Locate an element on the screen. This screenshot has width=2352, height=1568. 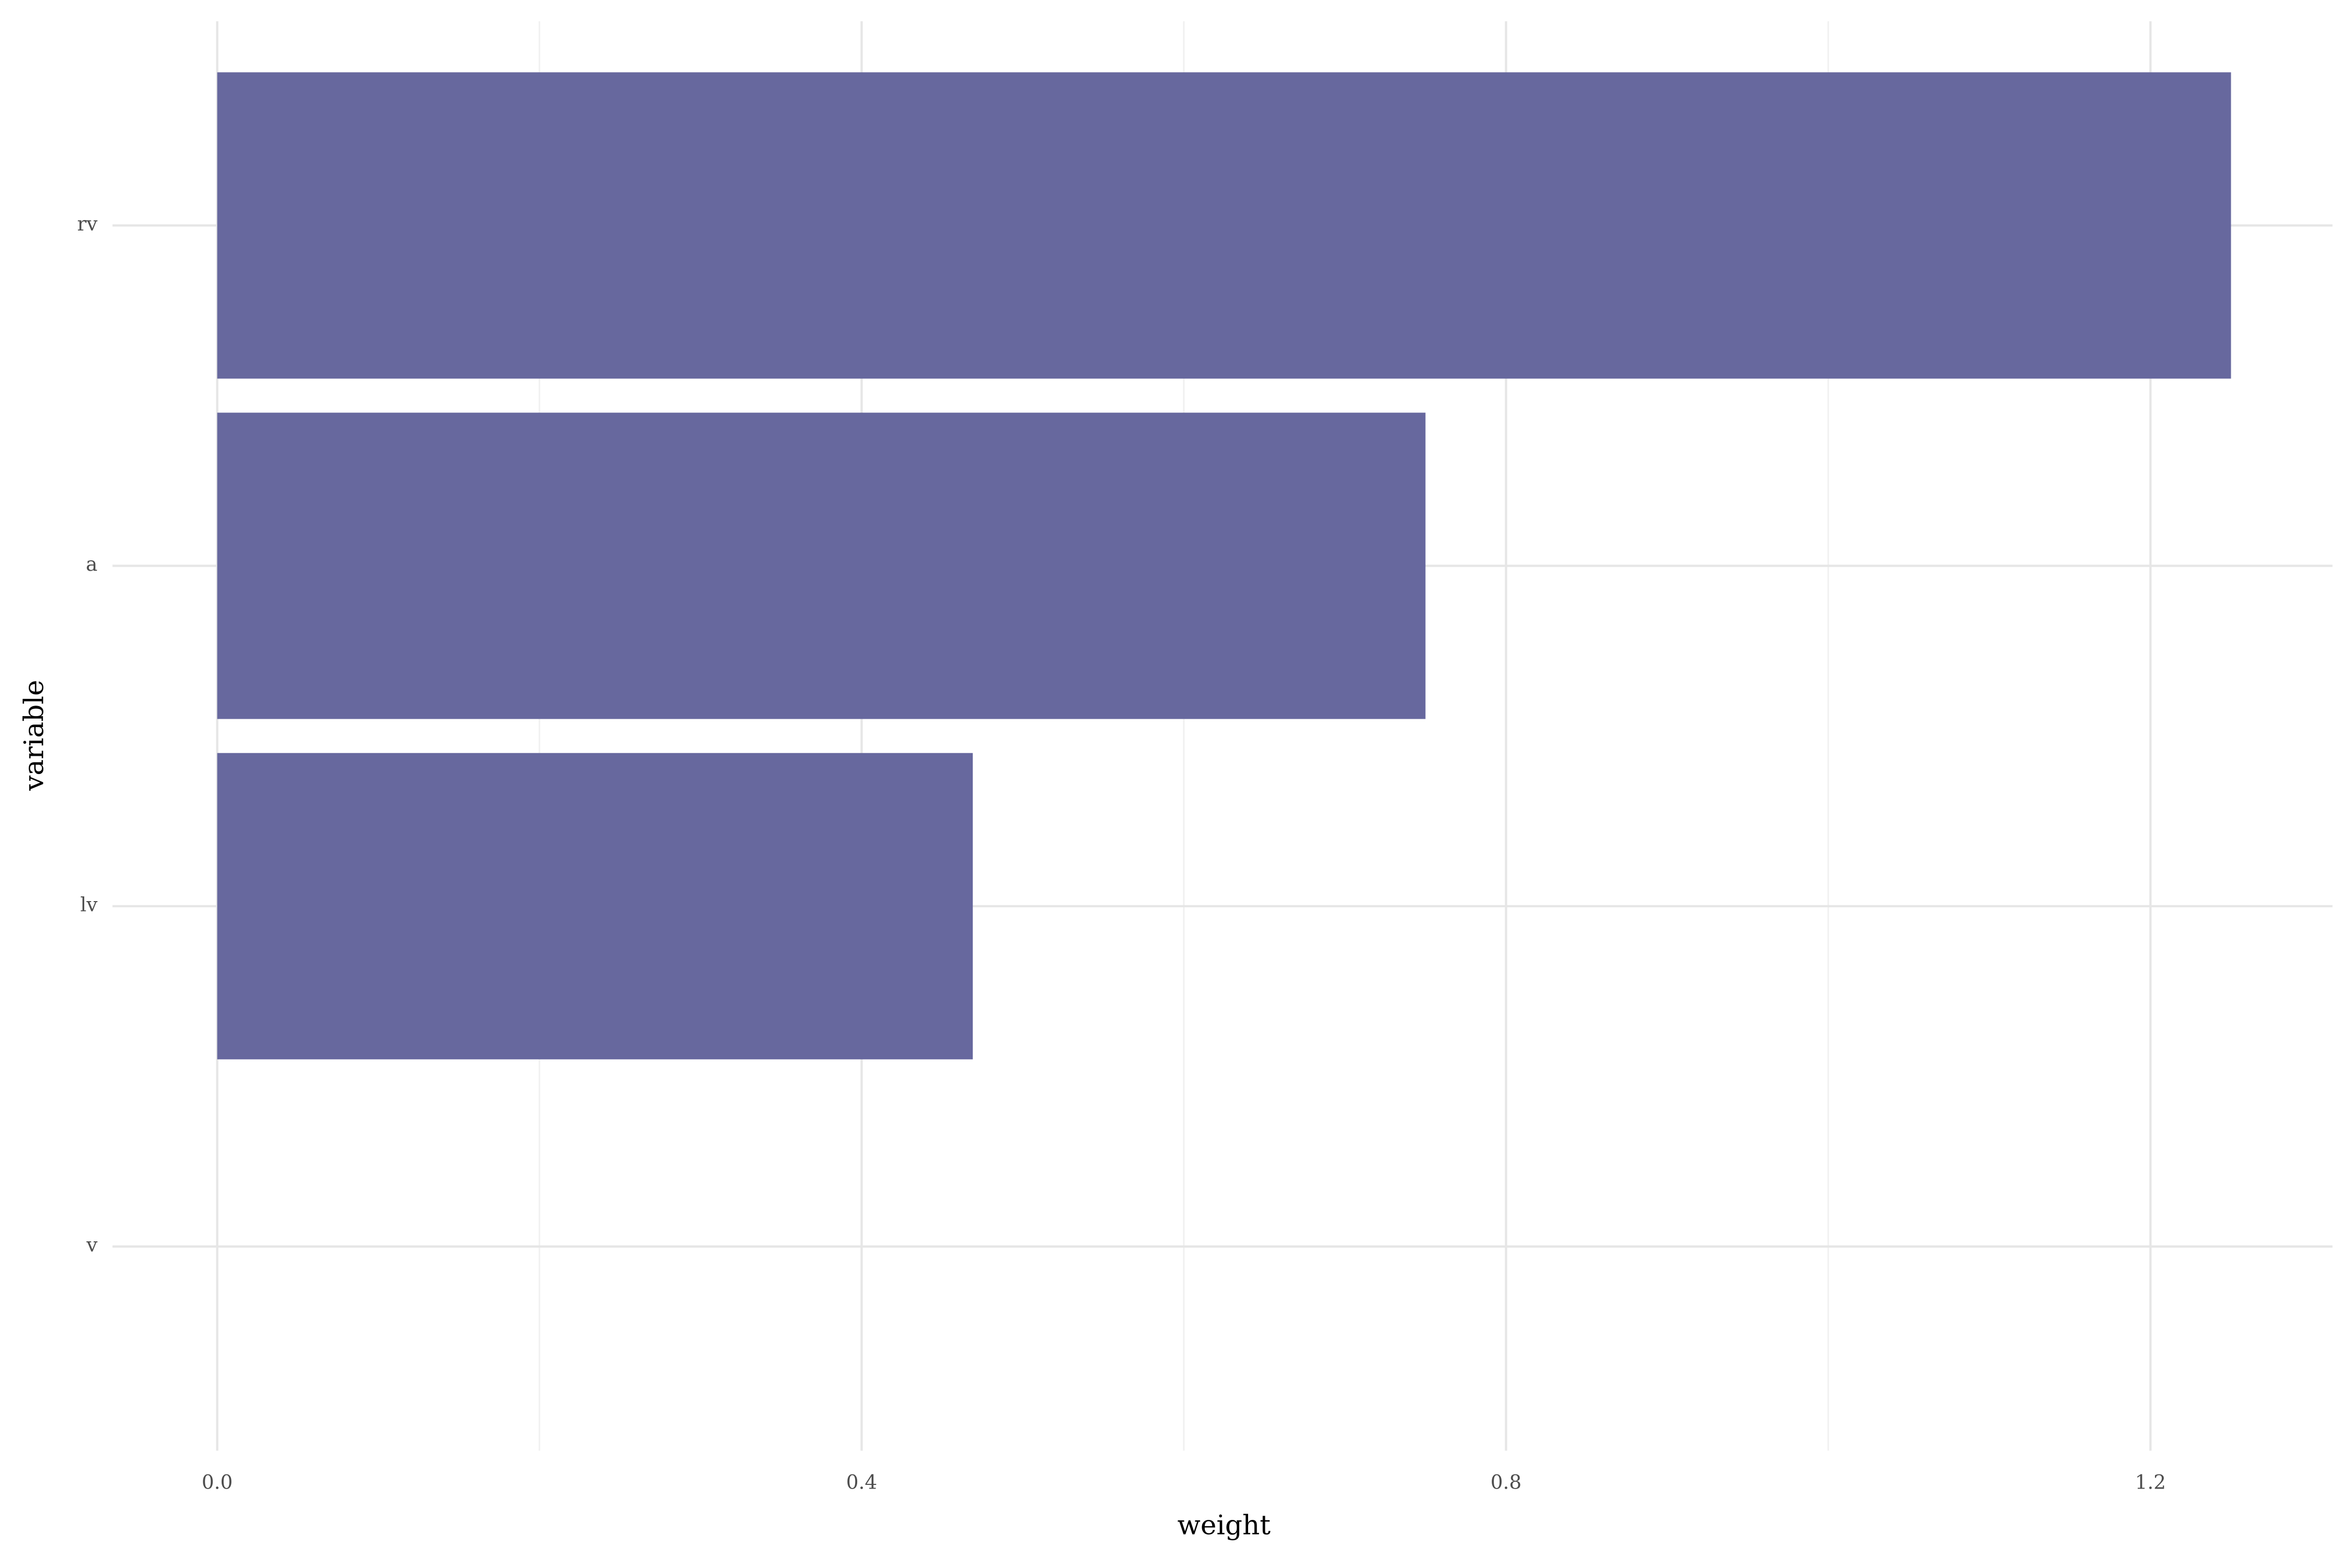
x-tick-label: 0.0 is located at coordinates (217, 1481).